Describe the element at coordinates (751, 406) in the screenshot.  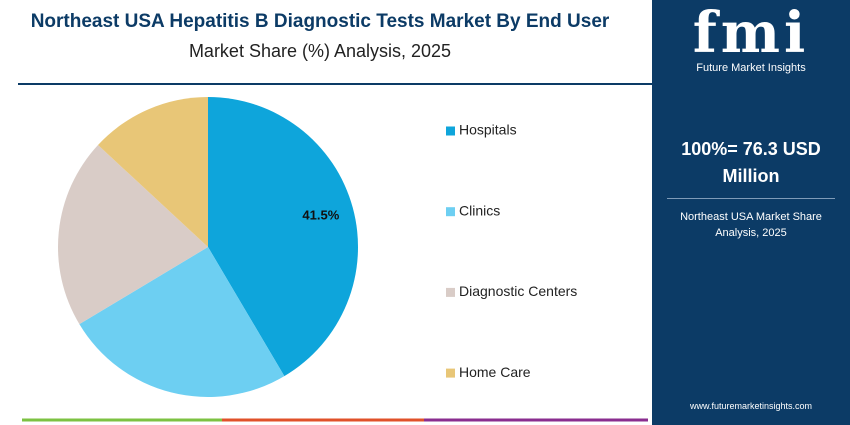
I see `url: www.futuremarketinsights.com` at that location.